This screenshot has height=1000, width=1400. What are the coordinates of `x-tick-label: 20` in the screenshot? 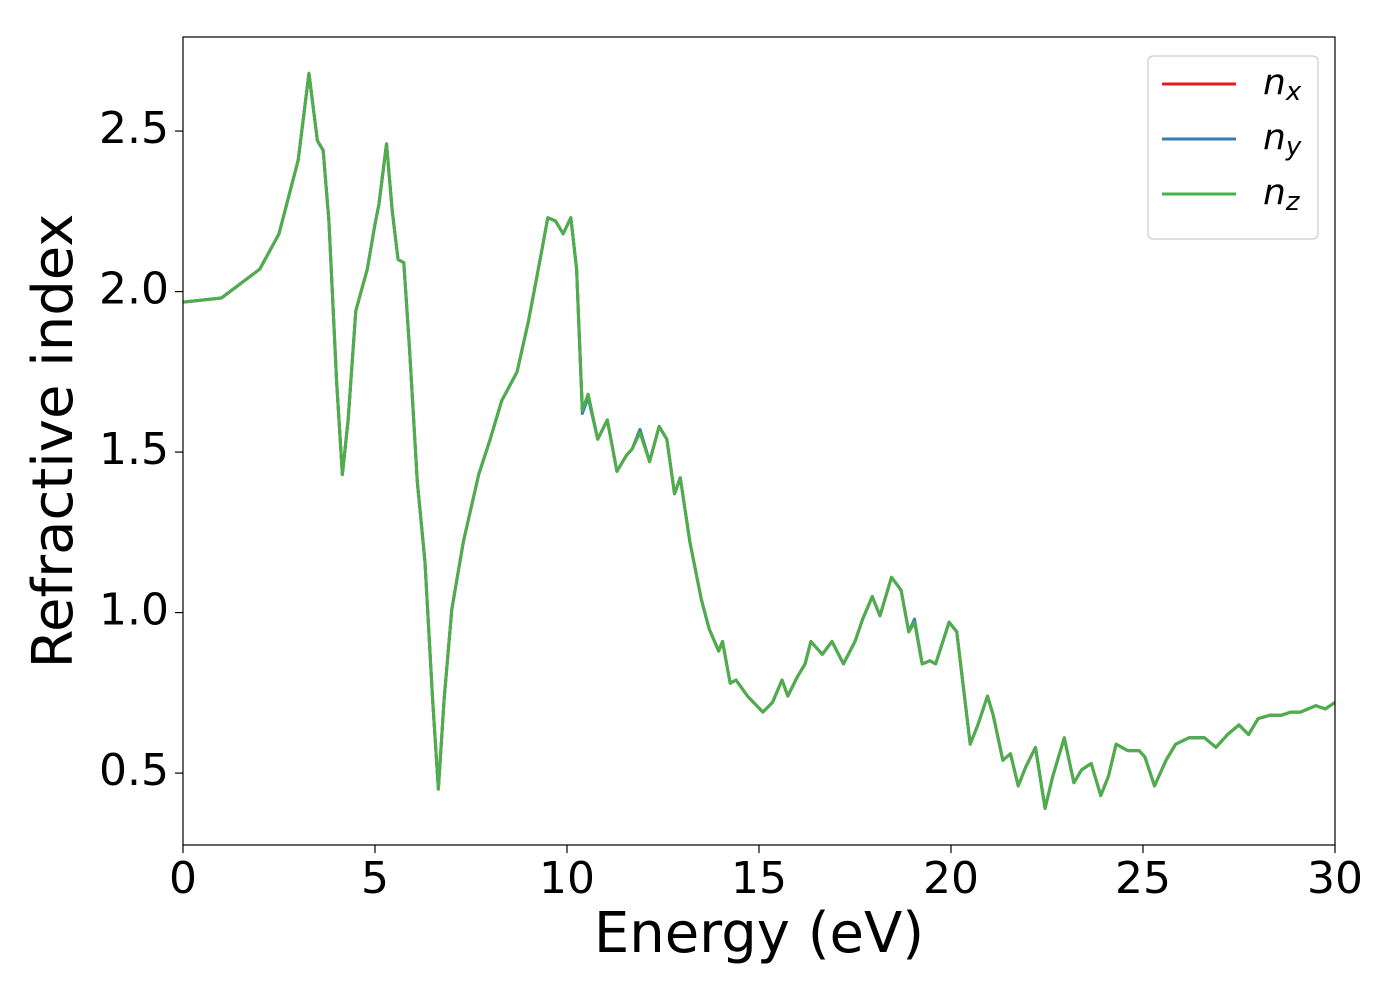 It's located at (951, 878).